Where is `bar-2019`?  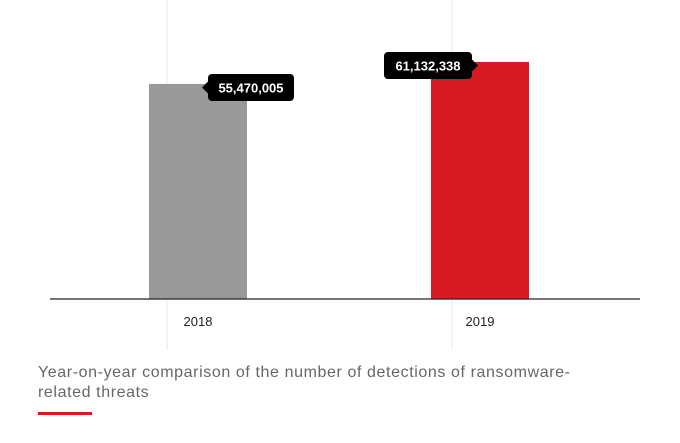
bar-2019 is located at coordinates (480, 180).